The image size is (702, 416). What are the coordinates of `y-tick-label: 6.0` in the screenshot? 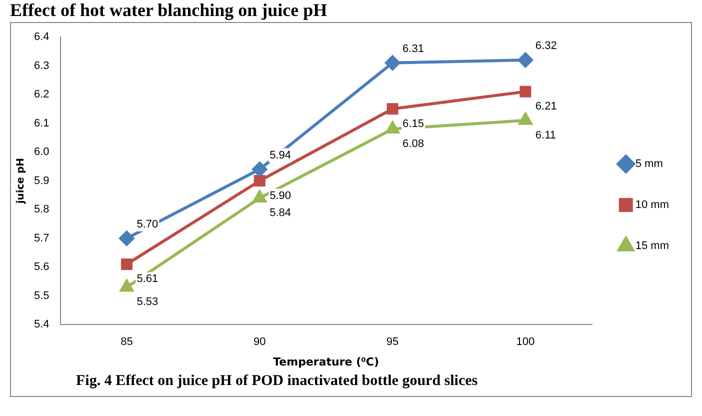 It's located at (42, 152).